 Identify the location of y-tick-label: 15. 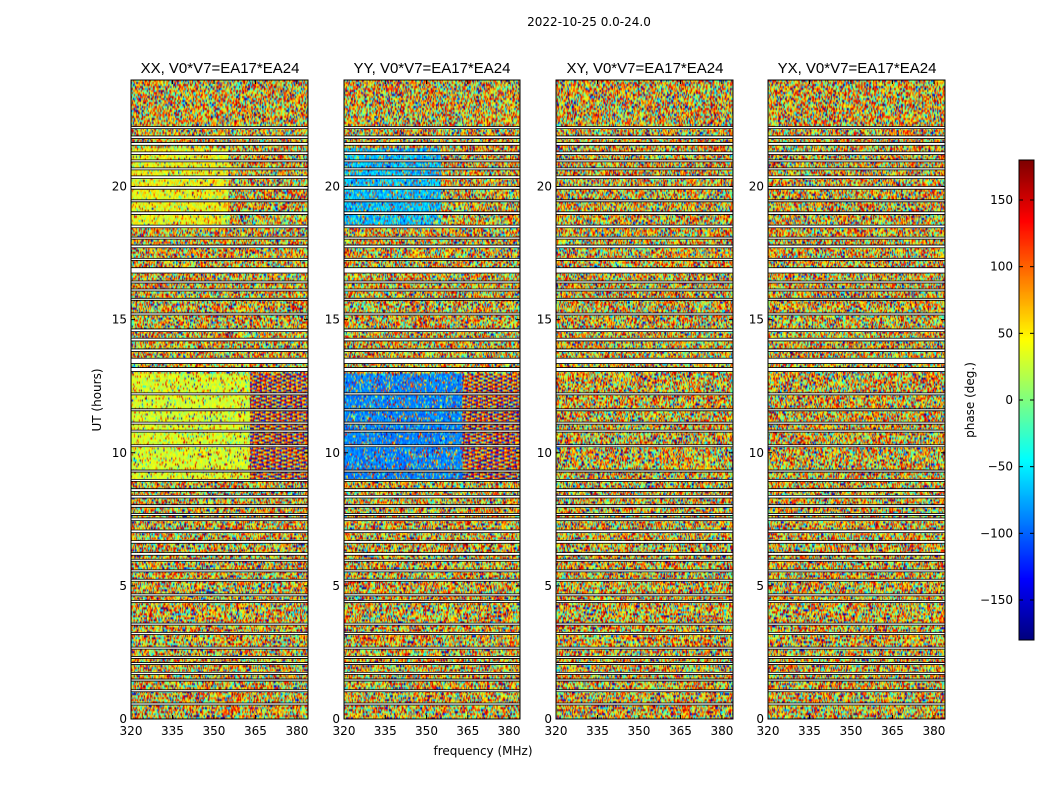
(119, 320).